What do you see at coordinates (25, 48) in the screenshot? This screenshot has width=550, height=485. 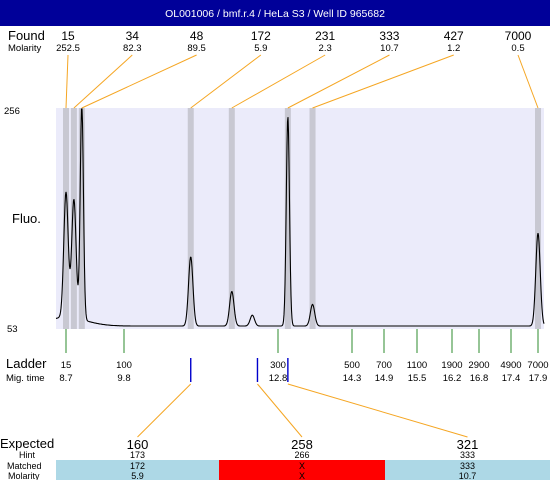 I see `molarity-label: Molarity` at bounding box center [25, 48].